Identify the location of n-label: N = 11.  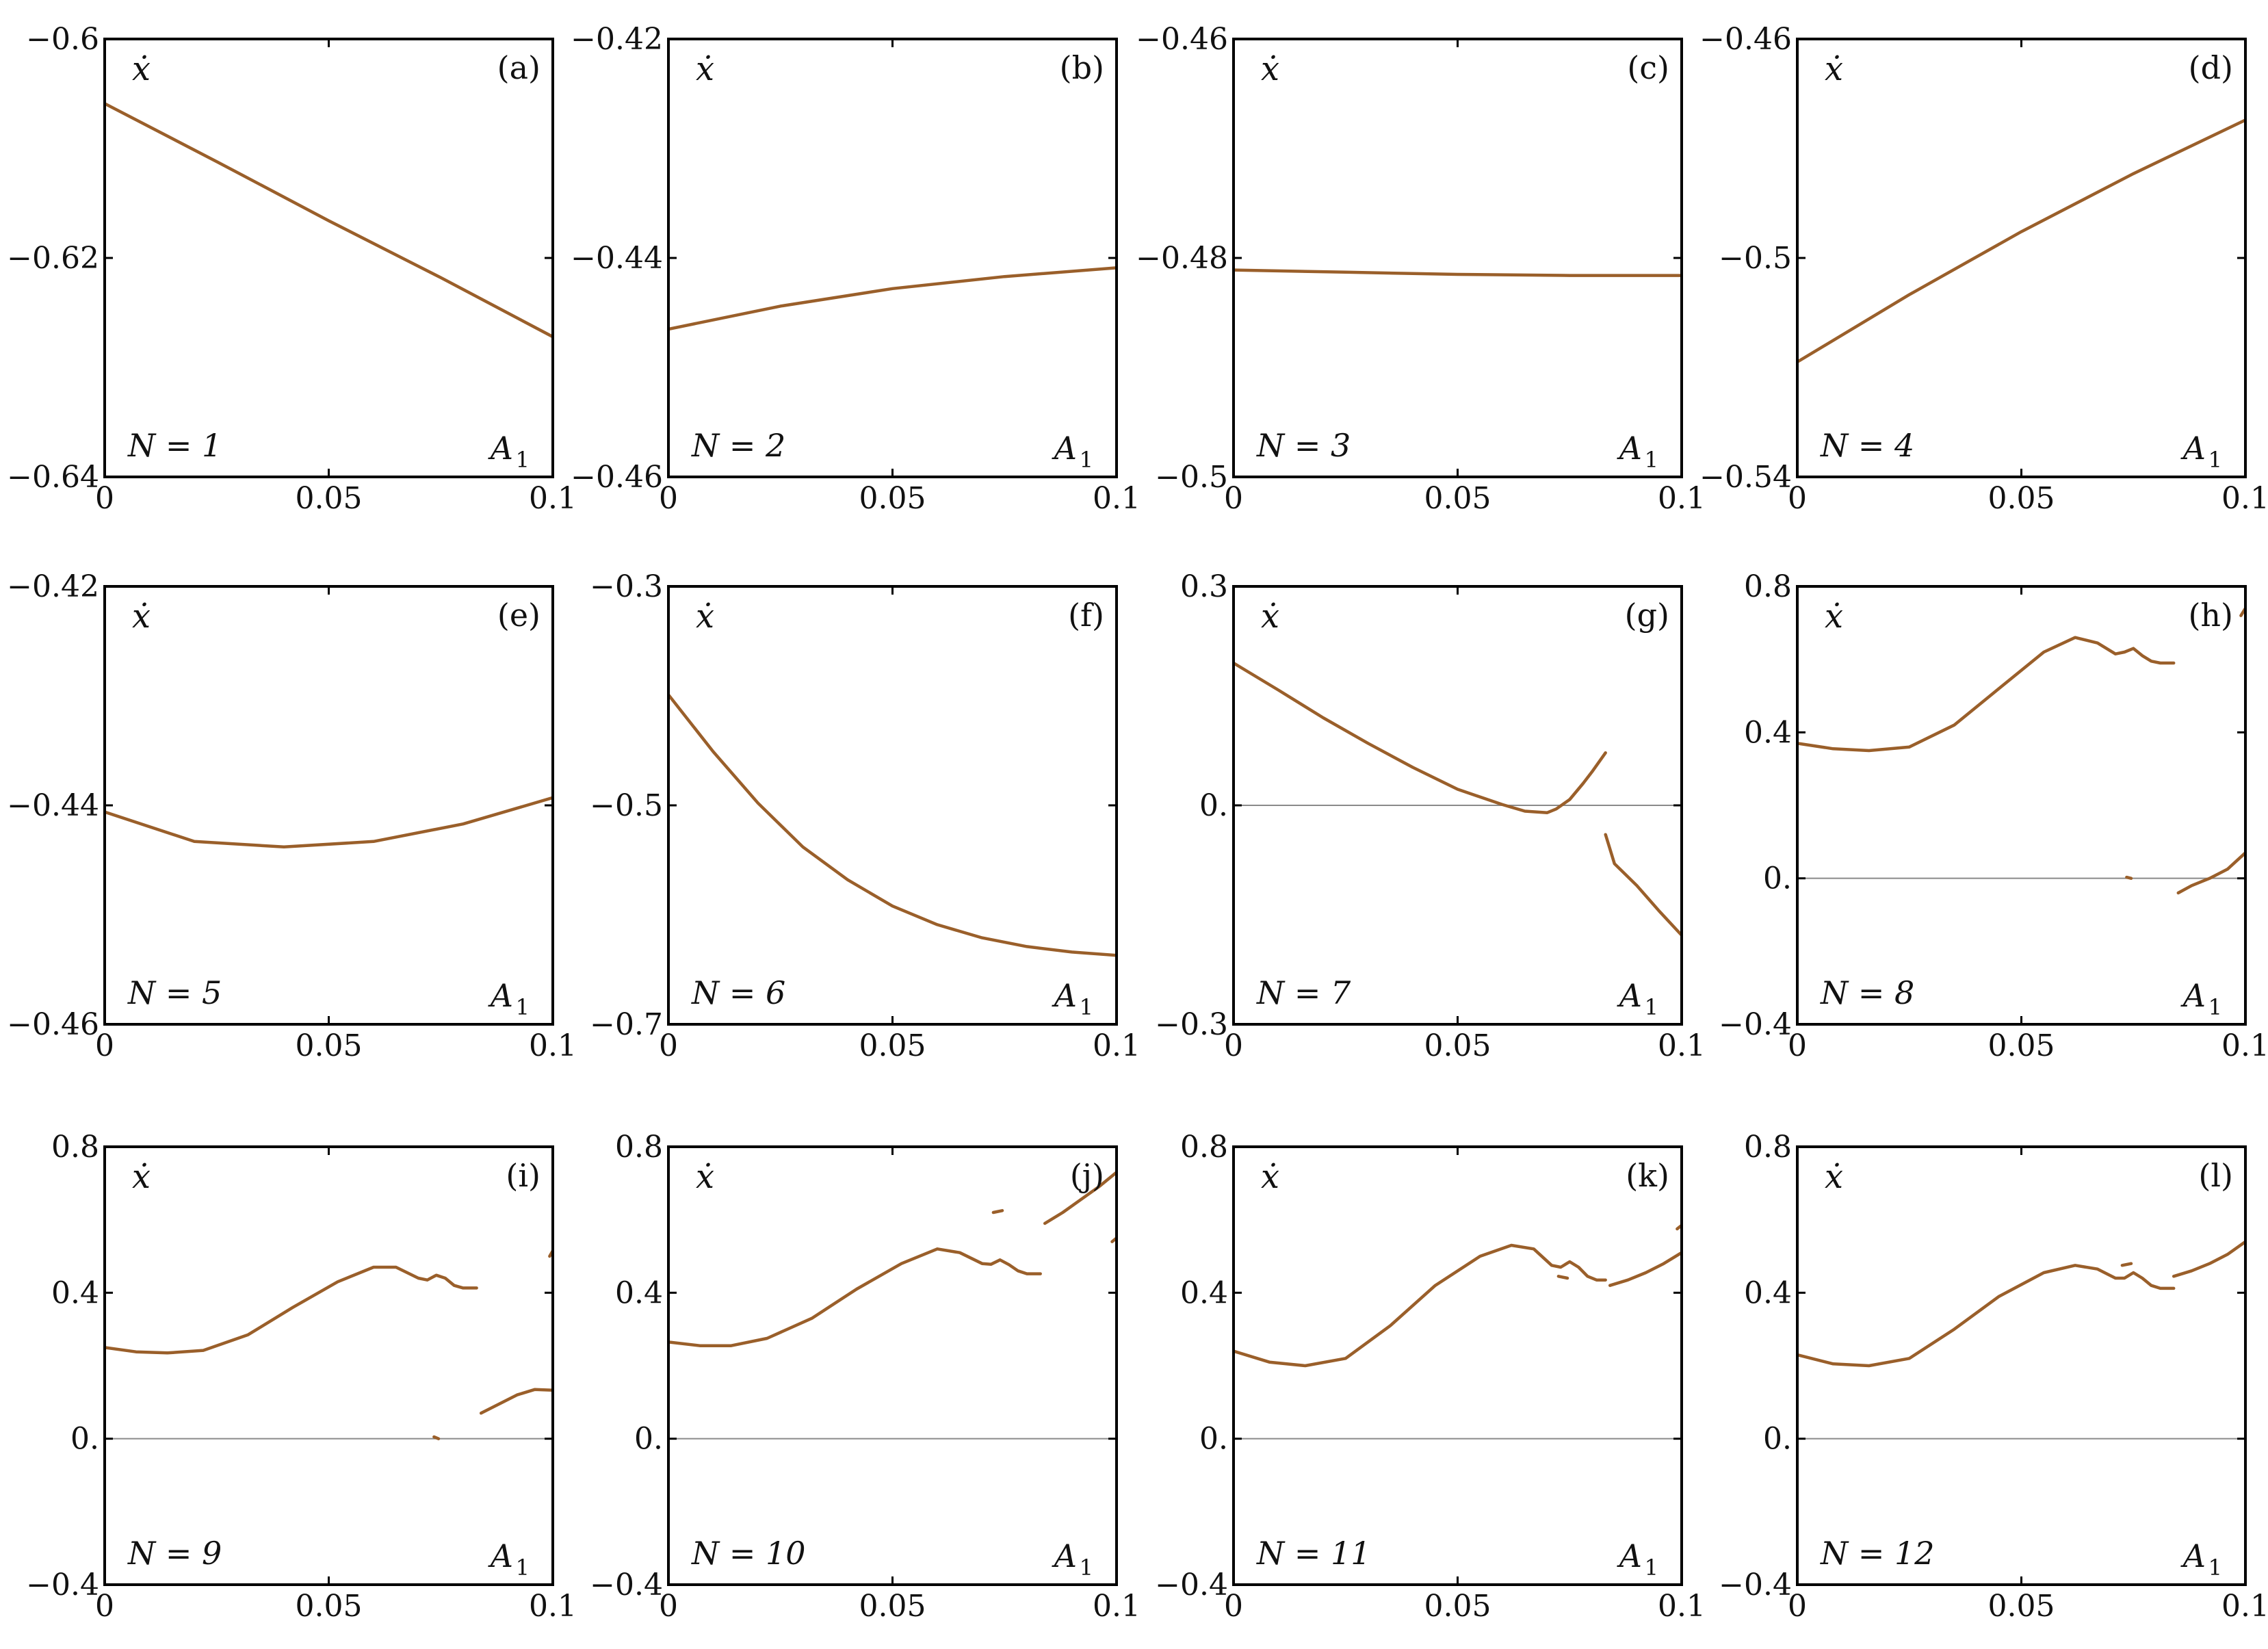
(1313, 1553).